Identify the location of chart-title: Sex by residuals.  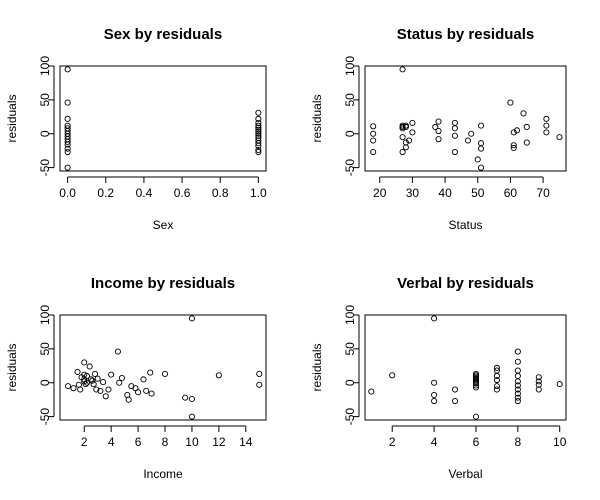
(163, 34).